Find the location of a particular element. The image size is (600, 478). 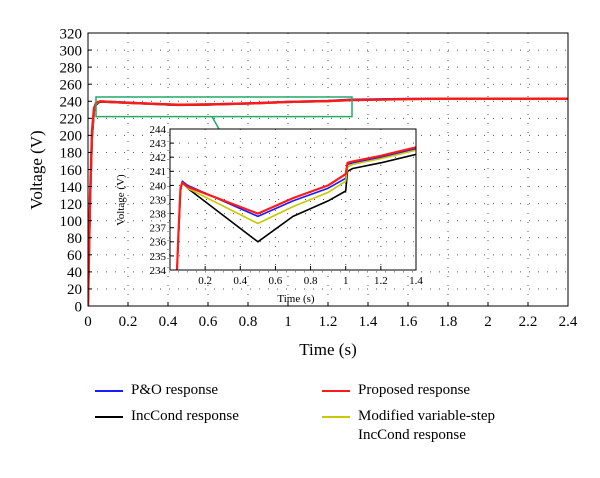

inset-y-tick-label: 241 is located at coordinates (158, 172).